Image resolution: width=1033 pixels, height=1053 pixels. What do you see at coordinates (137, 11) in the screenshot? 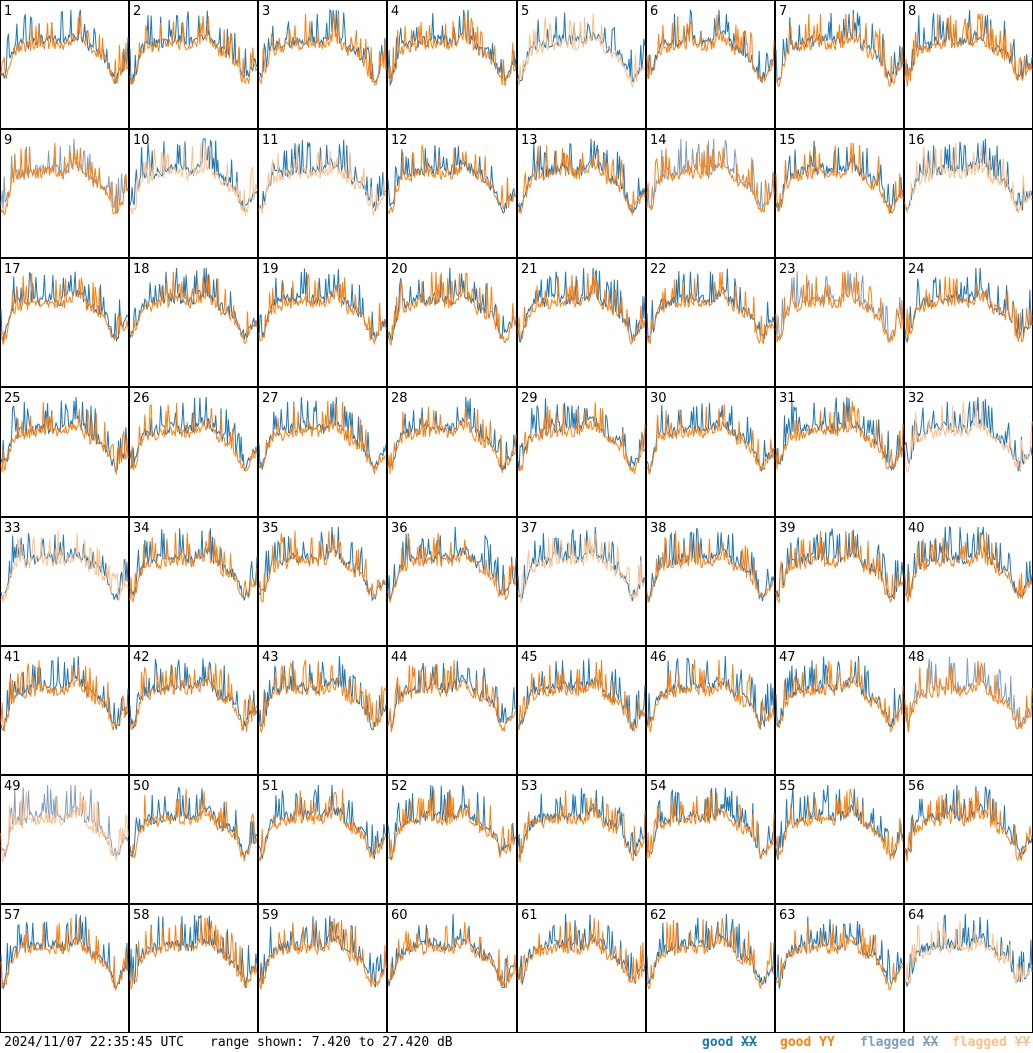
I see `panel-label: 2` at bounding box center [137, 11].